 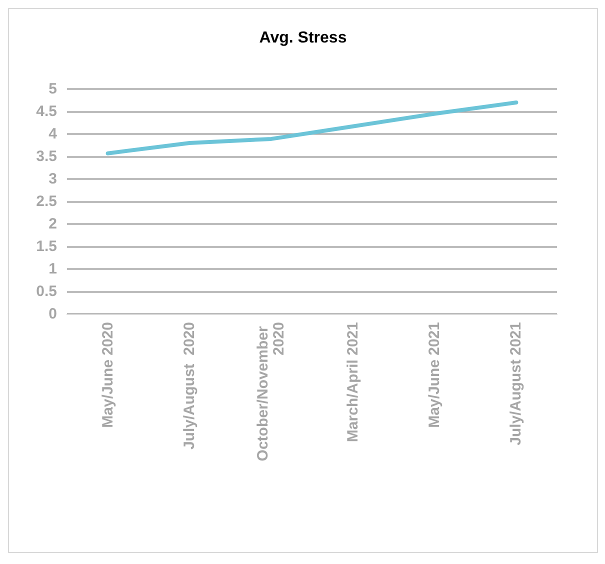 I want to click on y-tick-label: 1.5, so click(x=46, y=246).